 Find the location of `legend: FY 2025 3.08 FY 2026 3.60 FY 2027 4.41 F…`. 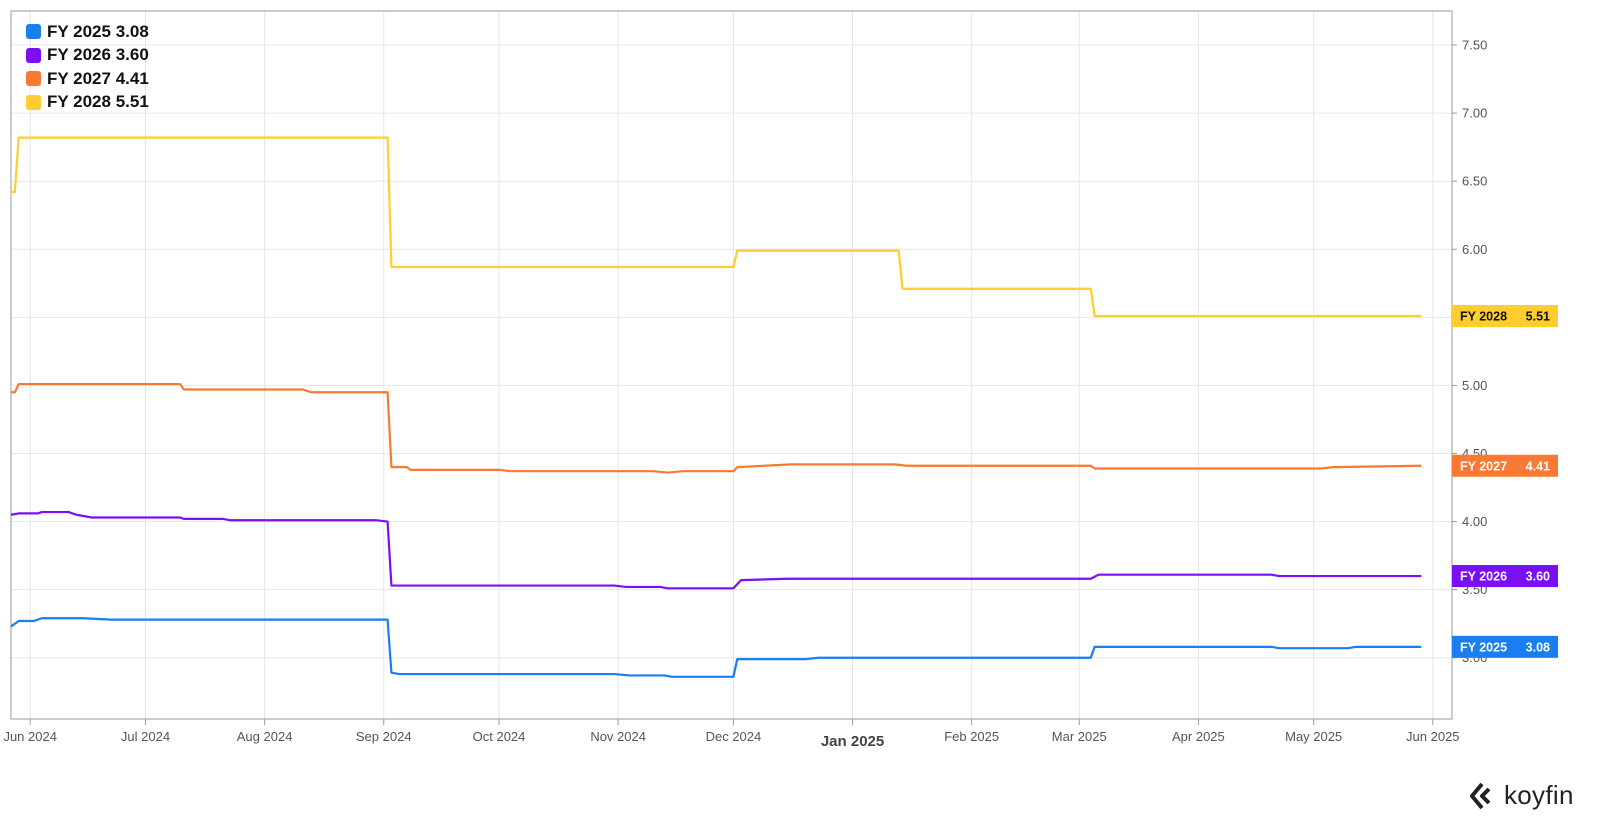

legend: FY 2025 3.08 FY 2026 3.60 FY 2027 4.41 F… is located at coordinates (87, 67).